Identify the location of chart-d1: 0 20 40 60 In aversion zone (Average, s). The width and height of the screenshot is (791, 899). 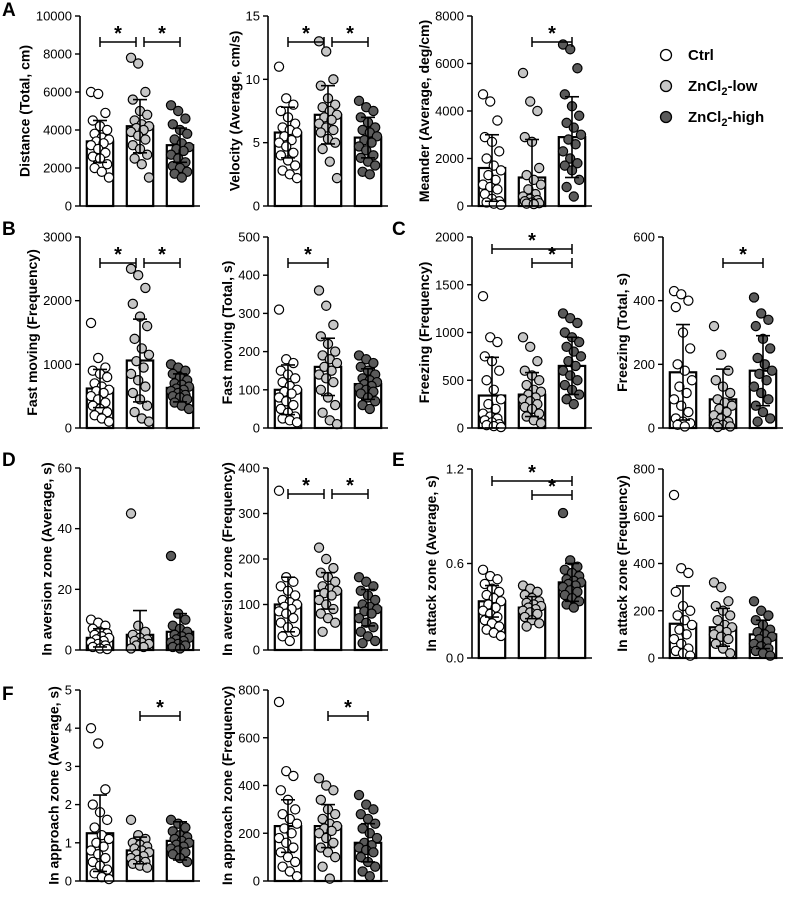
(119, 559).